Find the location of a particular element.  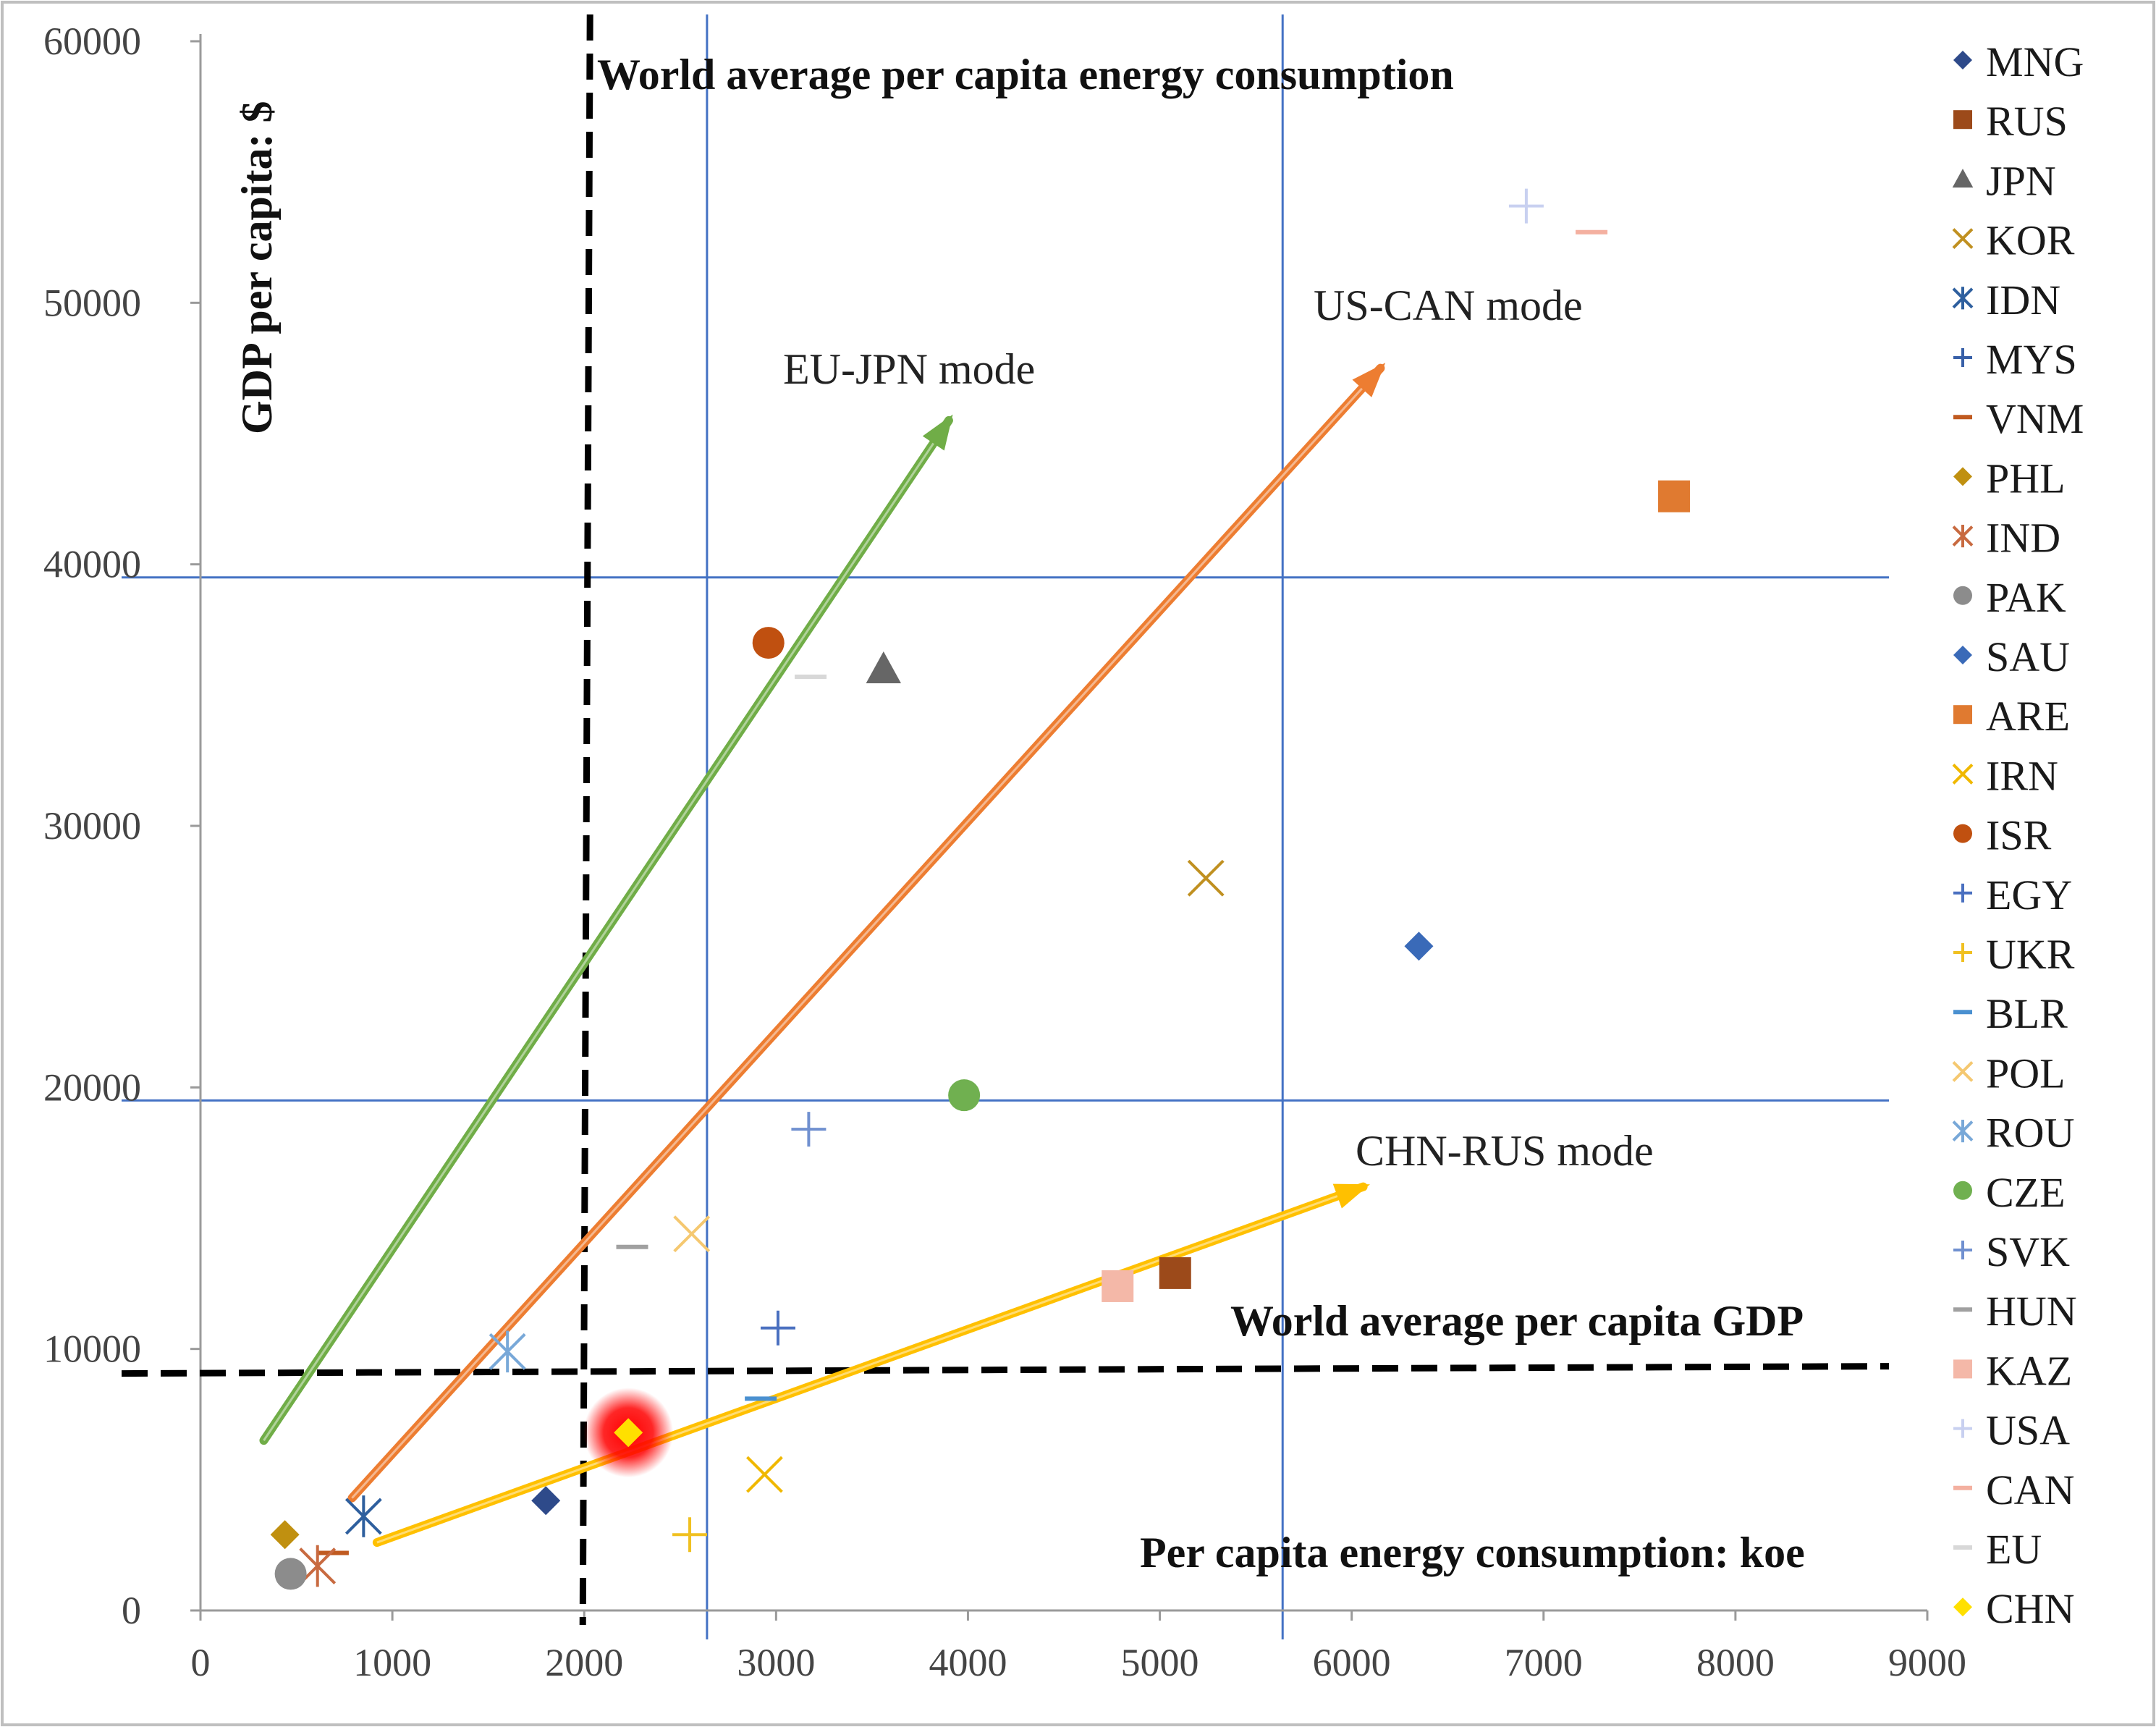

x-tick-label: 1000 is located at coordinates (392, 1662).